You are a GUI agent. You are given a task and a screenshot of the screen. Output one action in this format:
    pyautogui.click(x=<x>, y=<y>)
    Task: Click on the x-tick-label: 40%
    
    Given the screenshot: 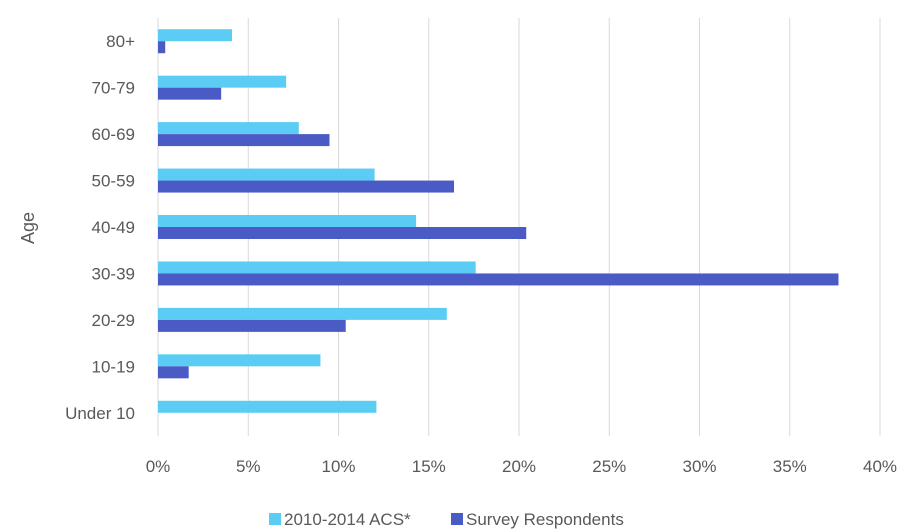 What is the action you would take?
    pyautogui.click(x=880, y=466)
    